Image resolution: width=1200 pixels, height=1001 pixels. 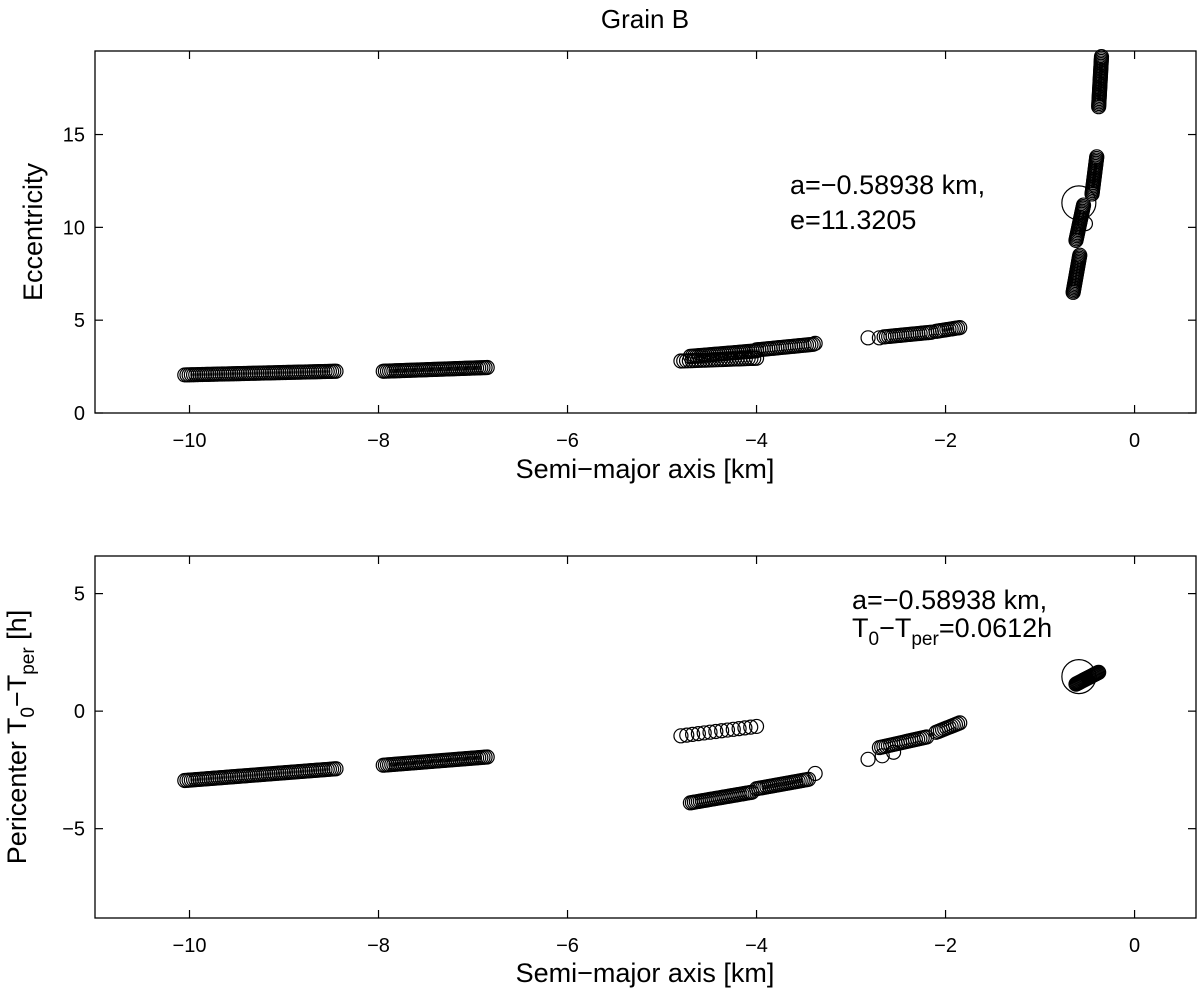 I want to click on y-axis-label: Pericenter T0−Tper [h], so click(x=20, y=737).